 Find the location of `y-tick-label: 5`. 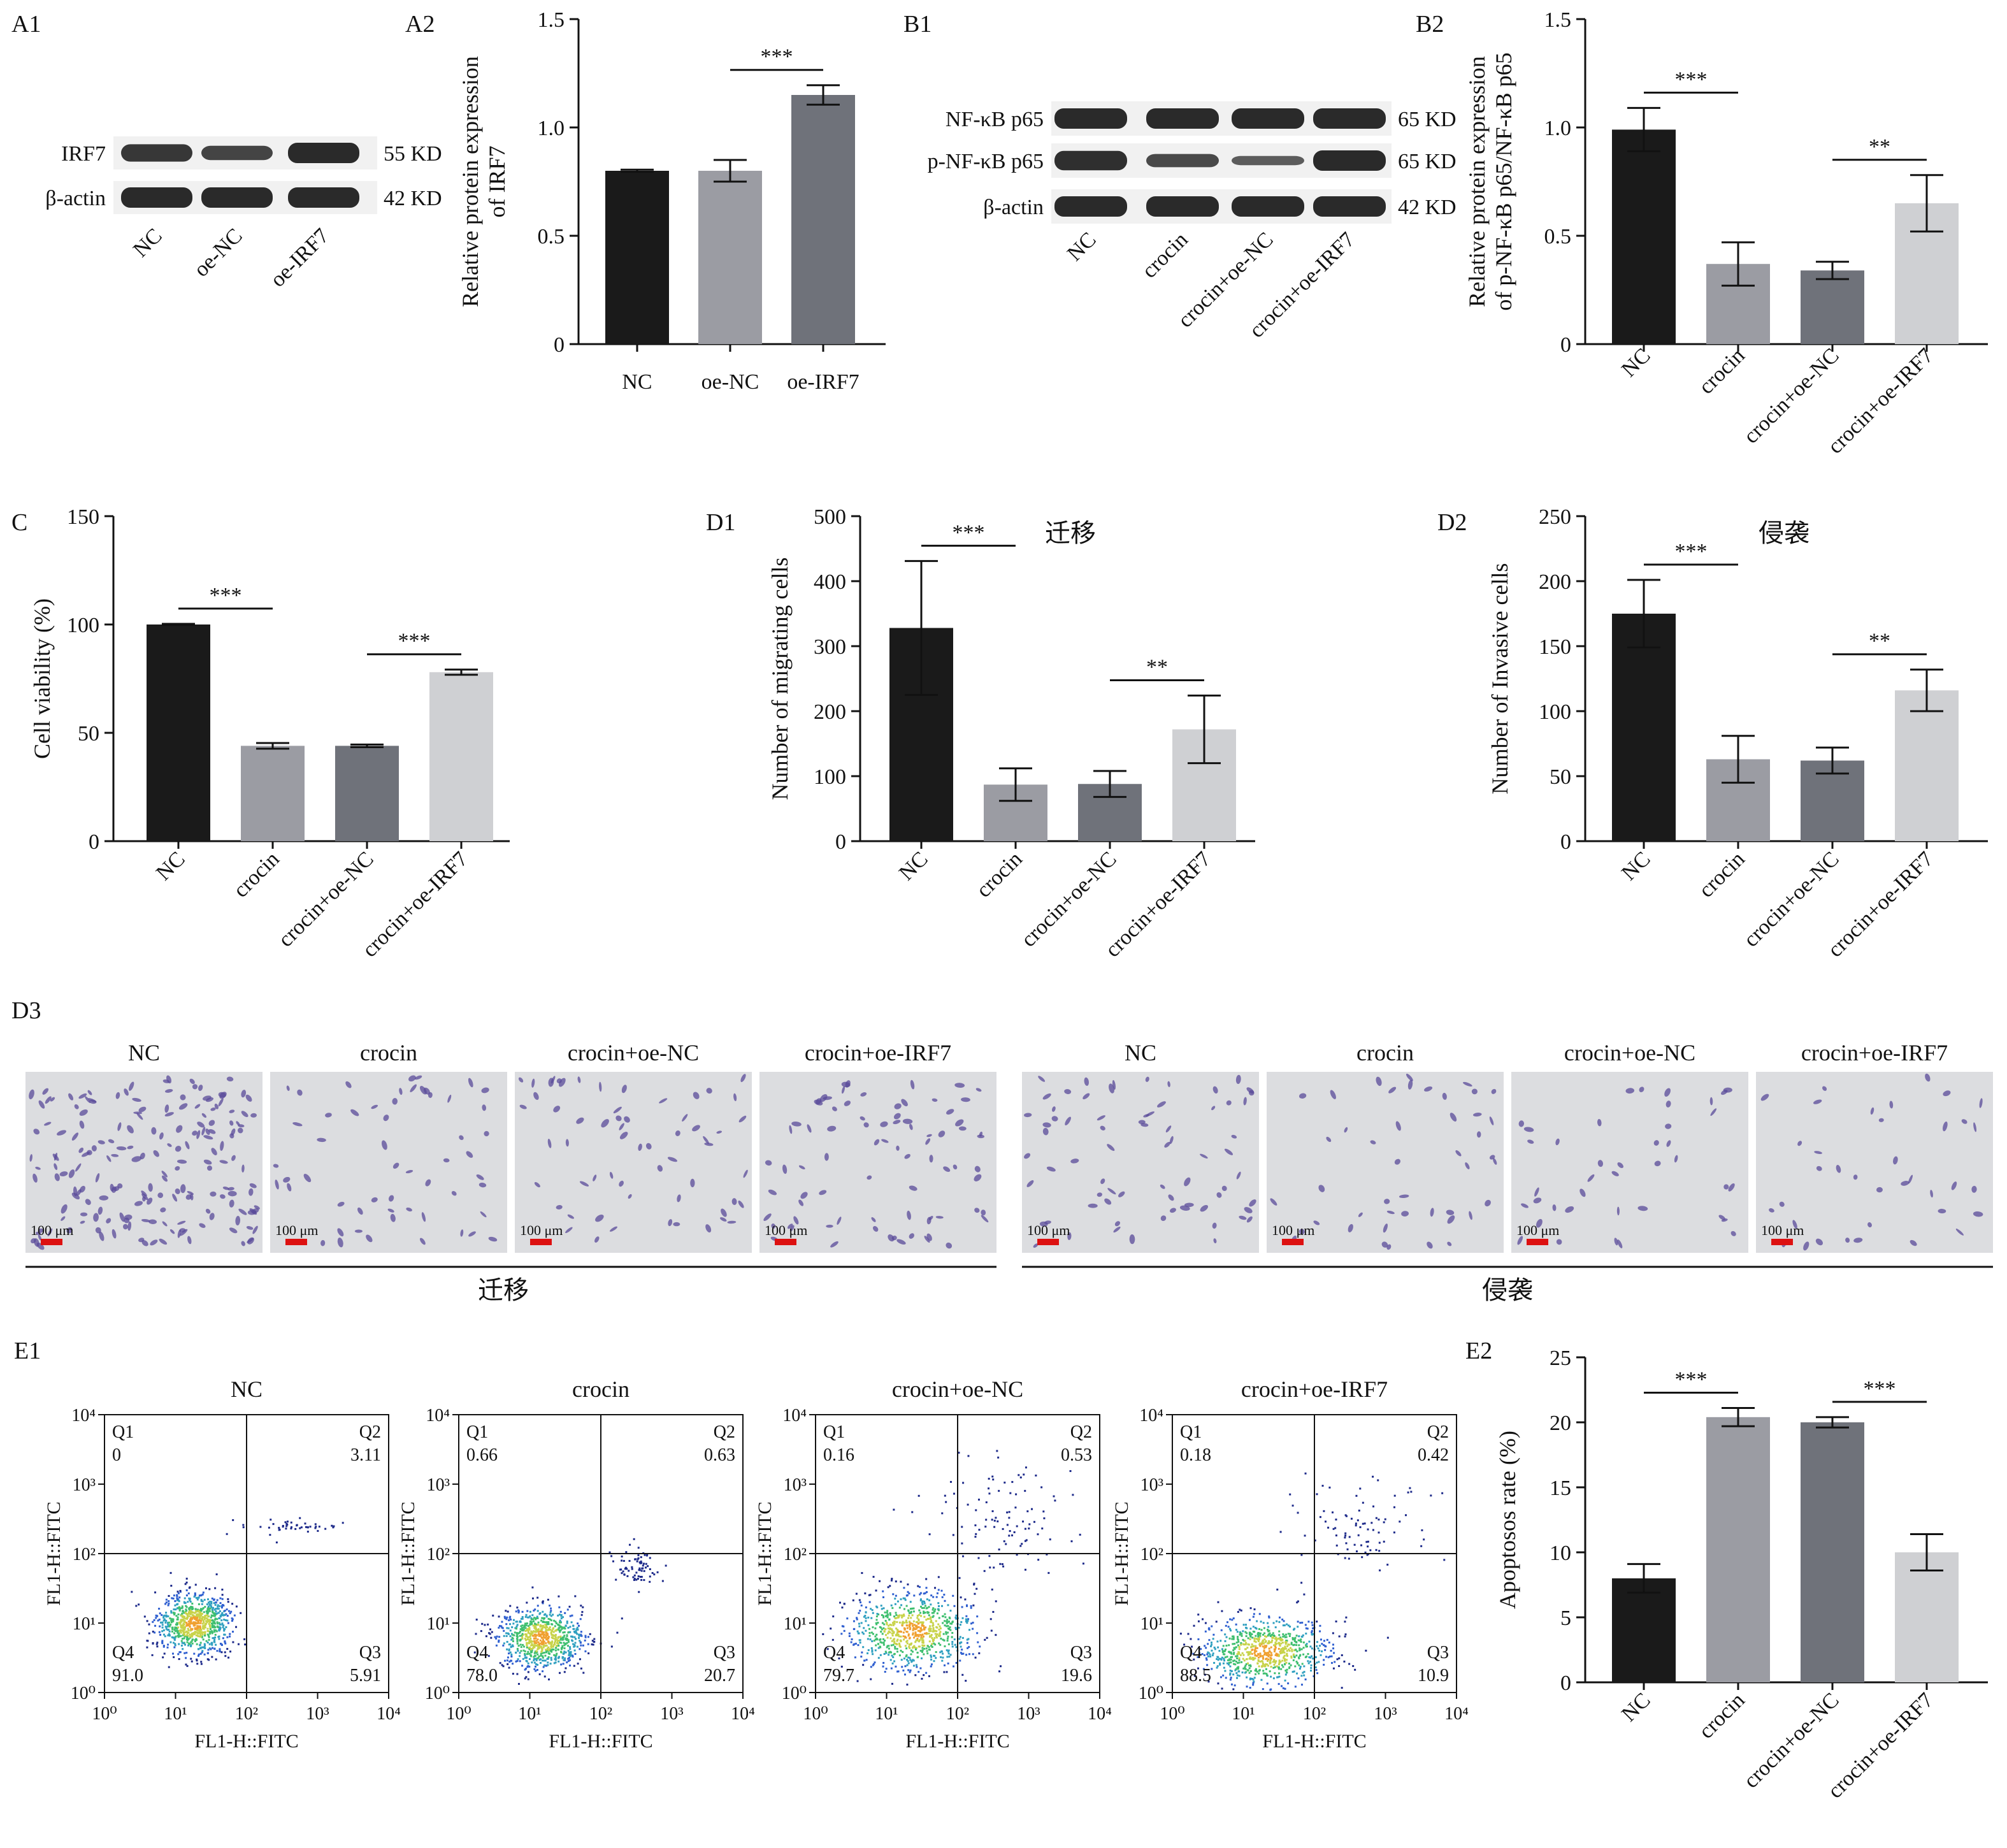

y-tick-label: 5 is located at coordinates (1565, 1618).